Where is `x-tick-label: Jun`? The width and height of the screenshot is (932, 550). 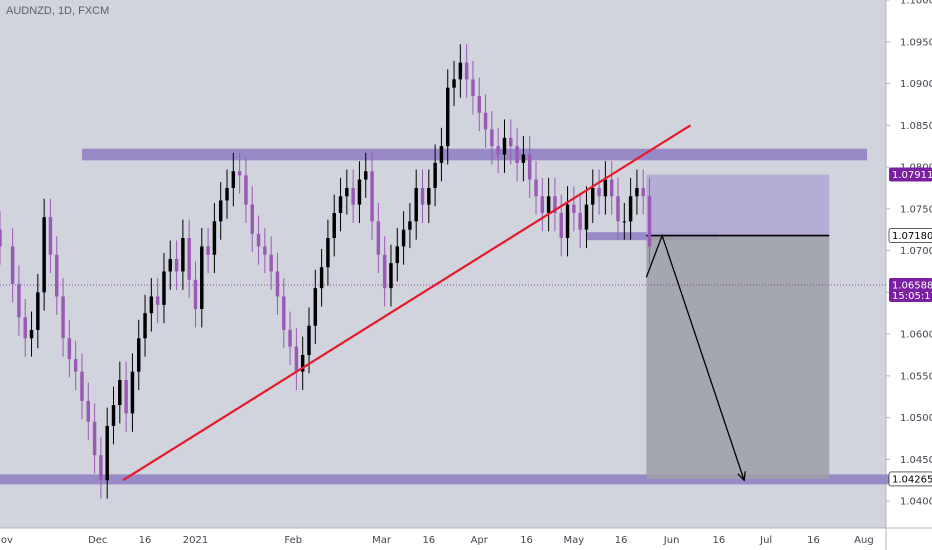 x-tick-label: Jun is located at coordinates (671, 540).